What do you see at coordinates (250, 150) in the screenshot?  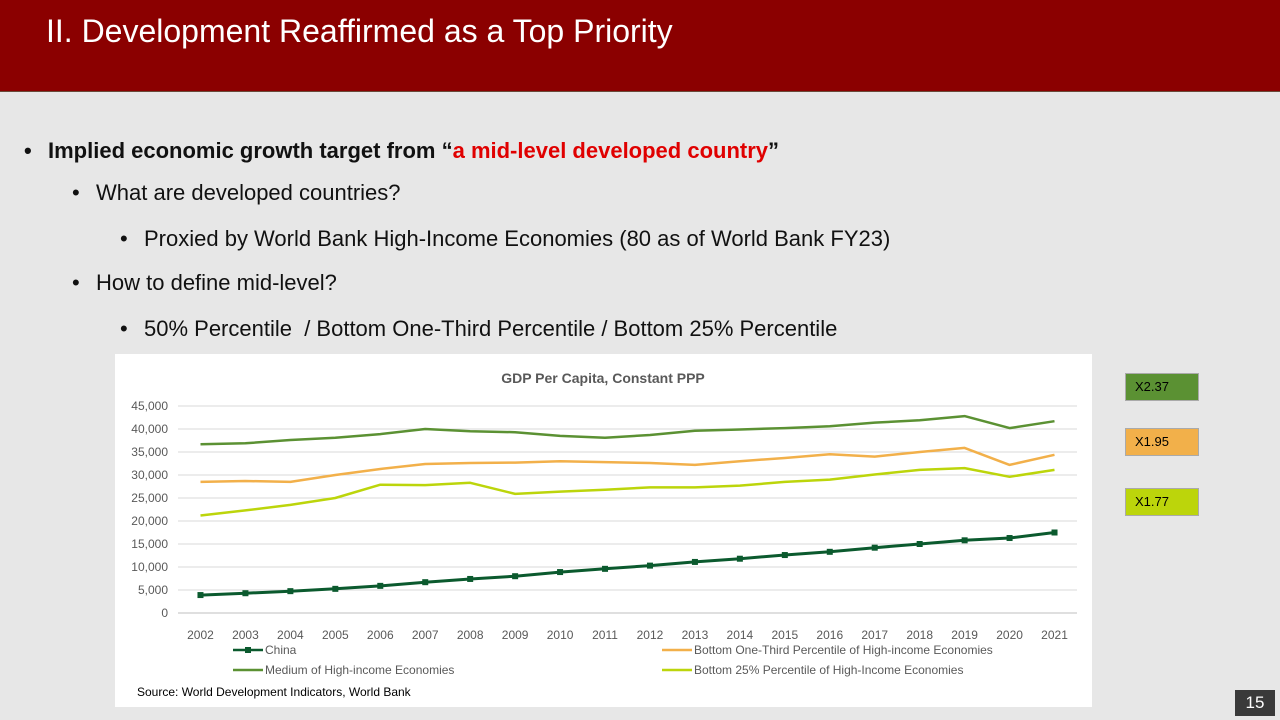 I see `bullet-growth-target-prefix: Implied economic growth target from “` at bounding box center [250, 150].